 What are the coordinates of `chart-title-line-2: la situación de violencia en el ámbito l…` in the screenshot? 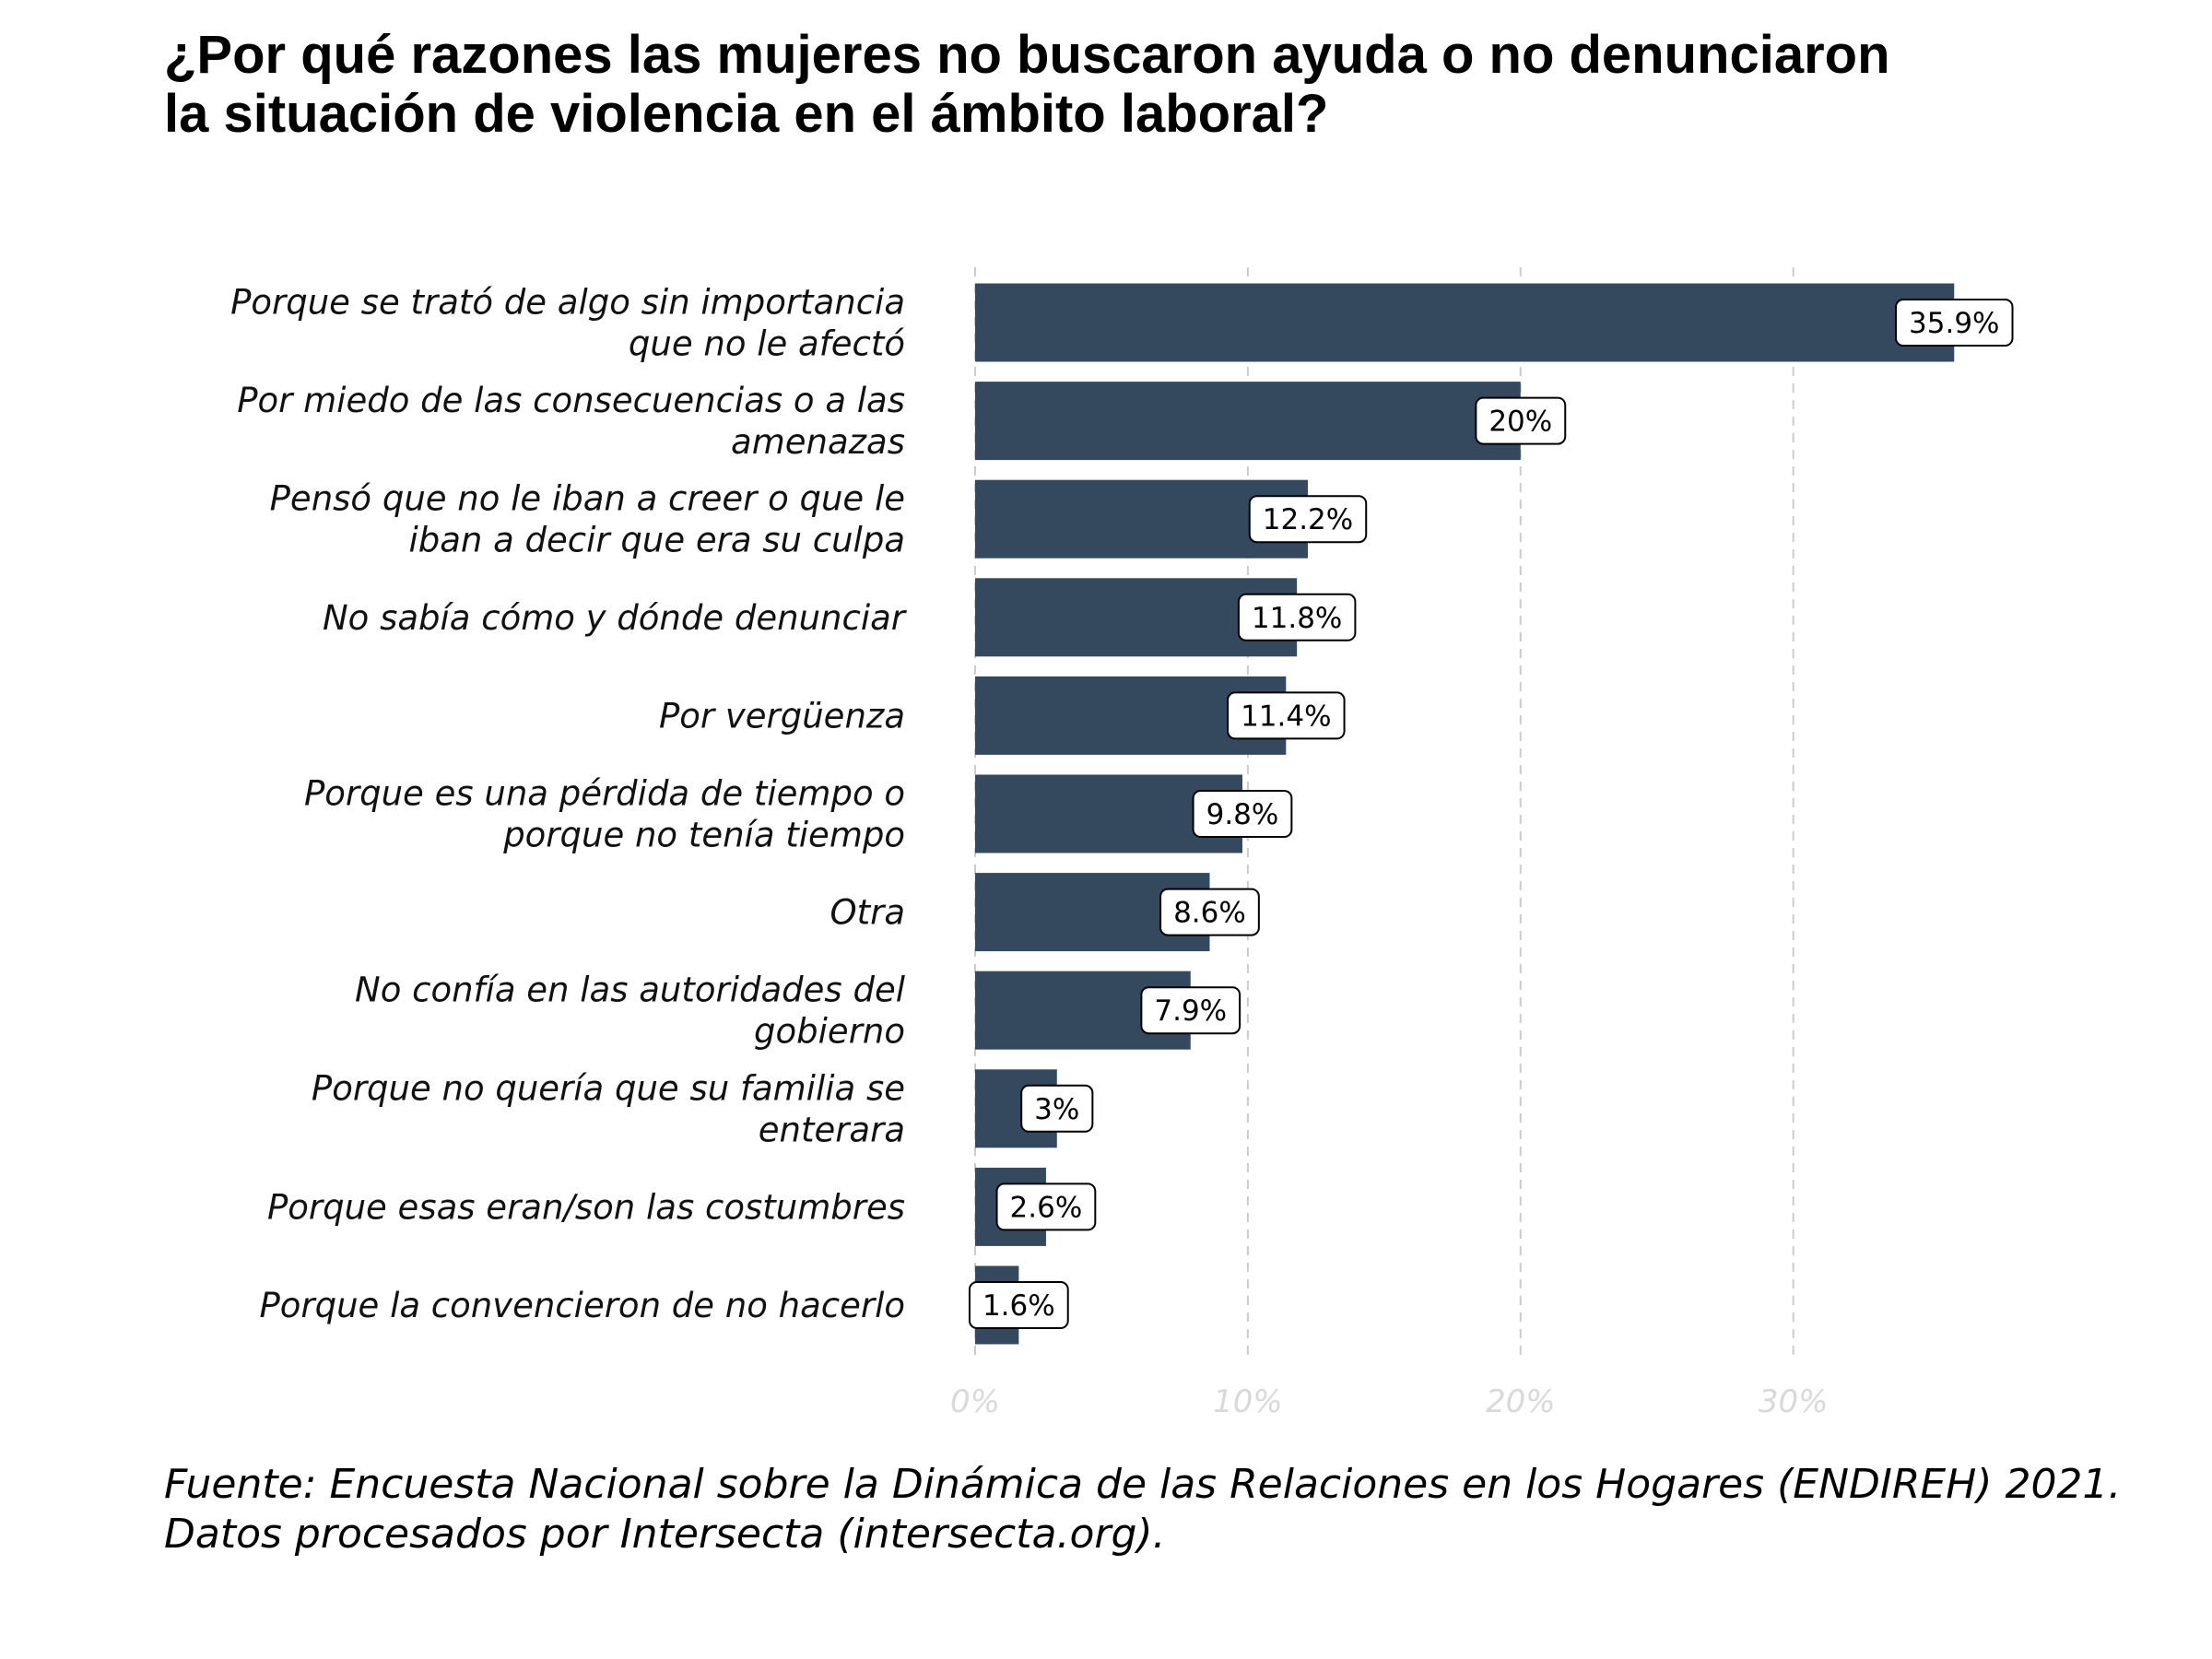 It's located at (746, 114).